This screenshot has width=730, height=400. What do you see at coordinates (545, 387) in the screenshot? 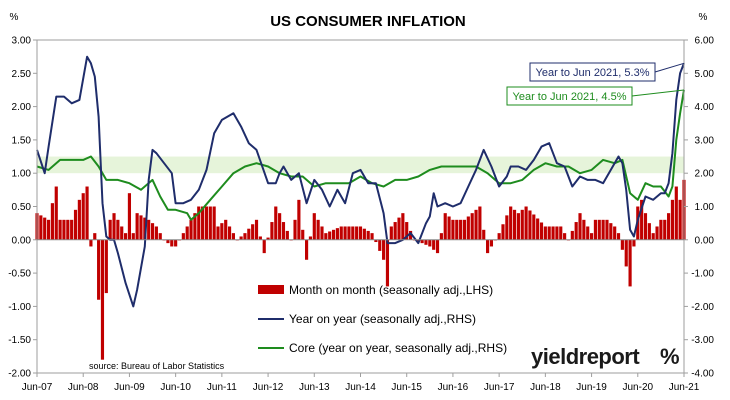
I see `x-tick-label: Jun-18` at bounding box center [545, 387].